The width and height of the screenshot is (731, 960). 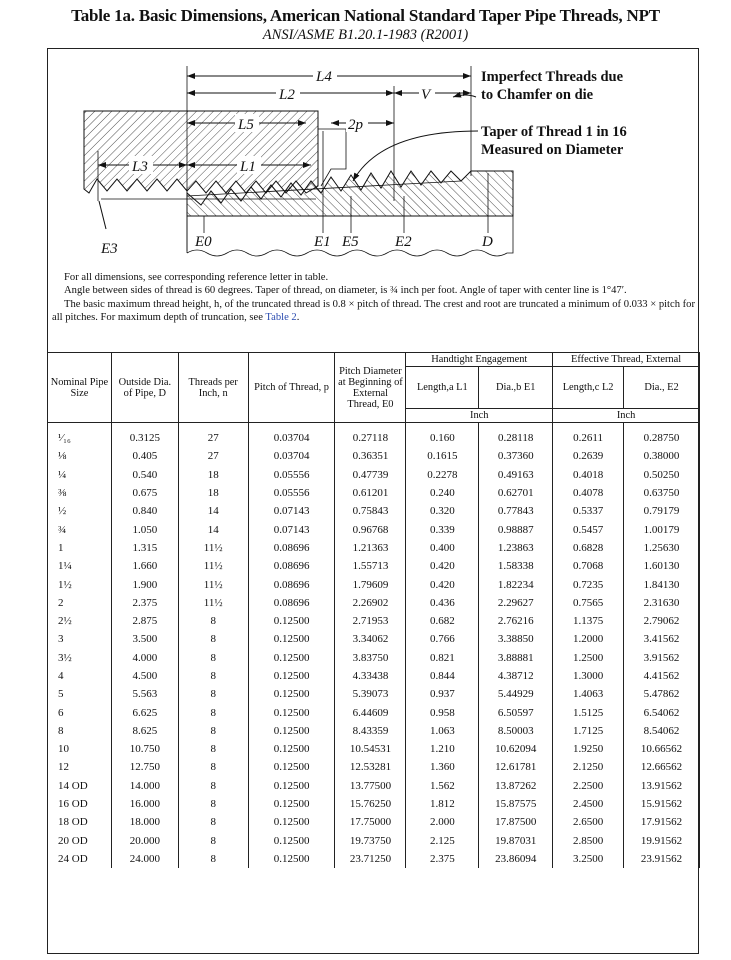 I want to click on table-cell: 2½, so click(x=79, y=621).